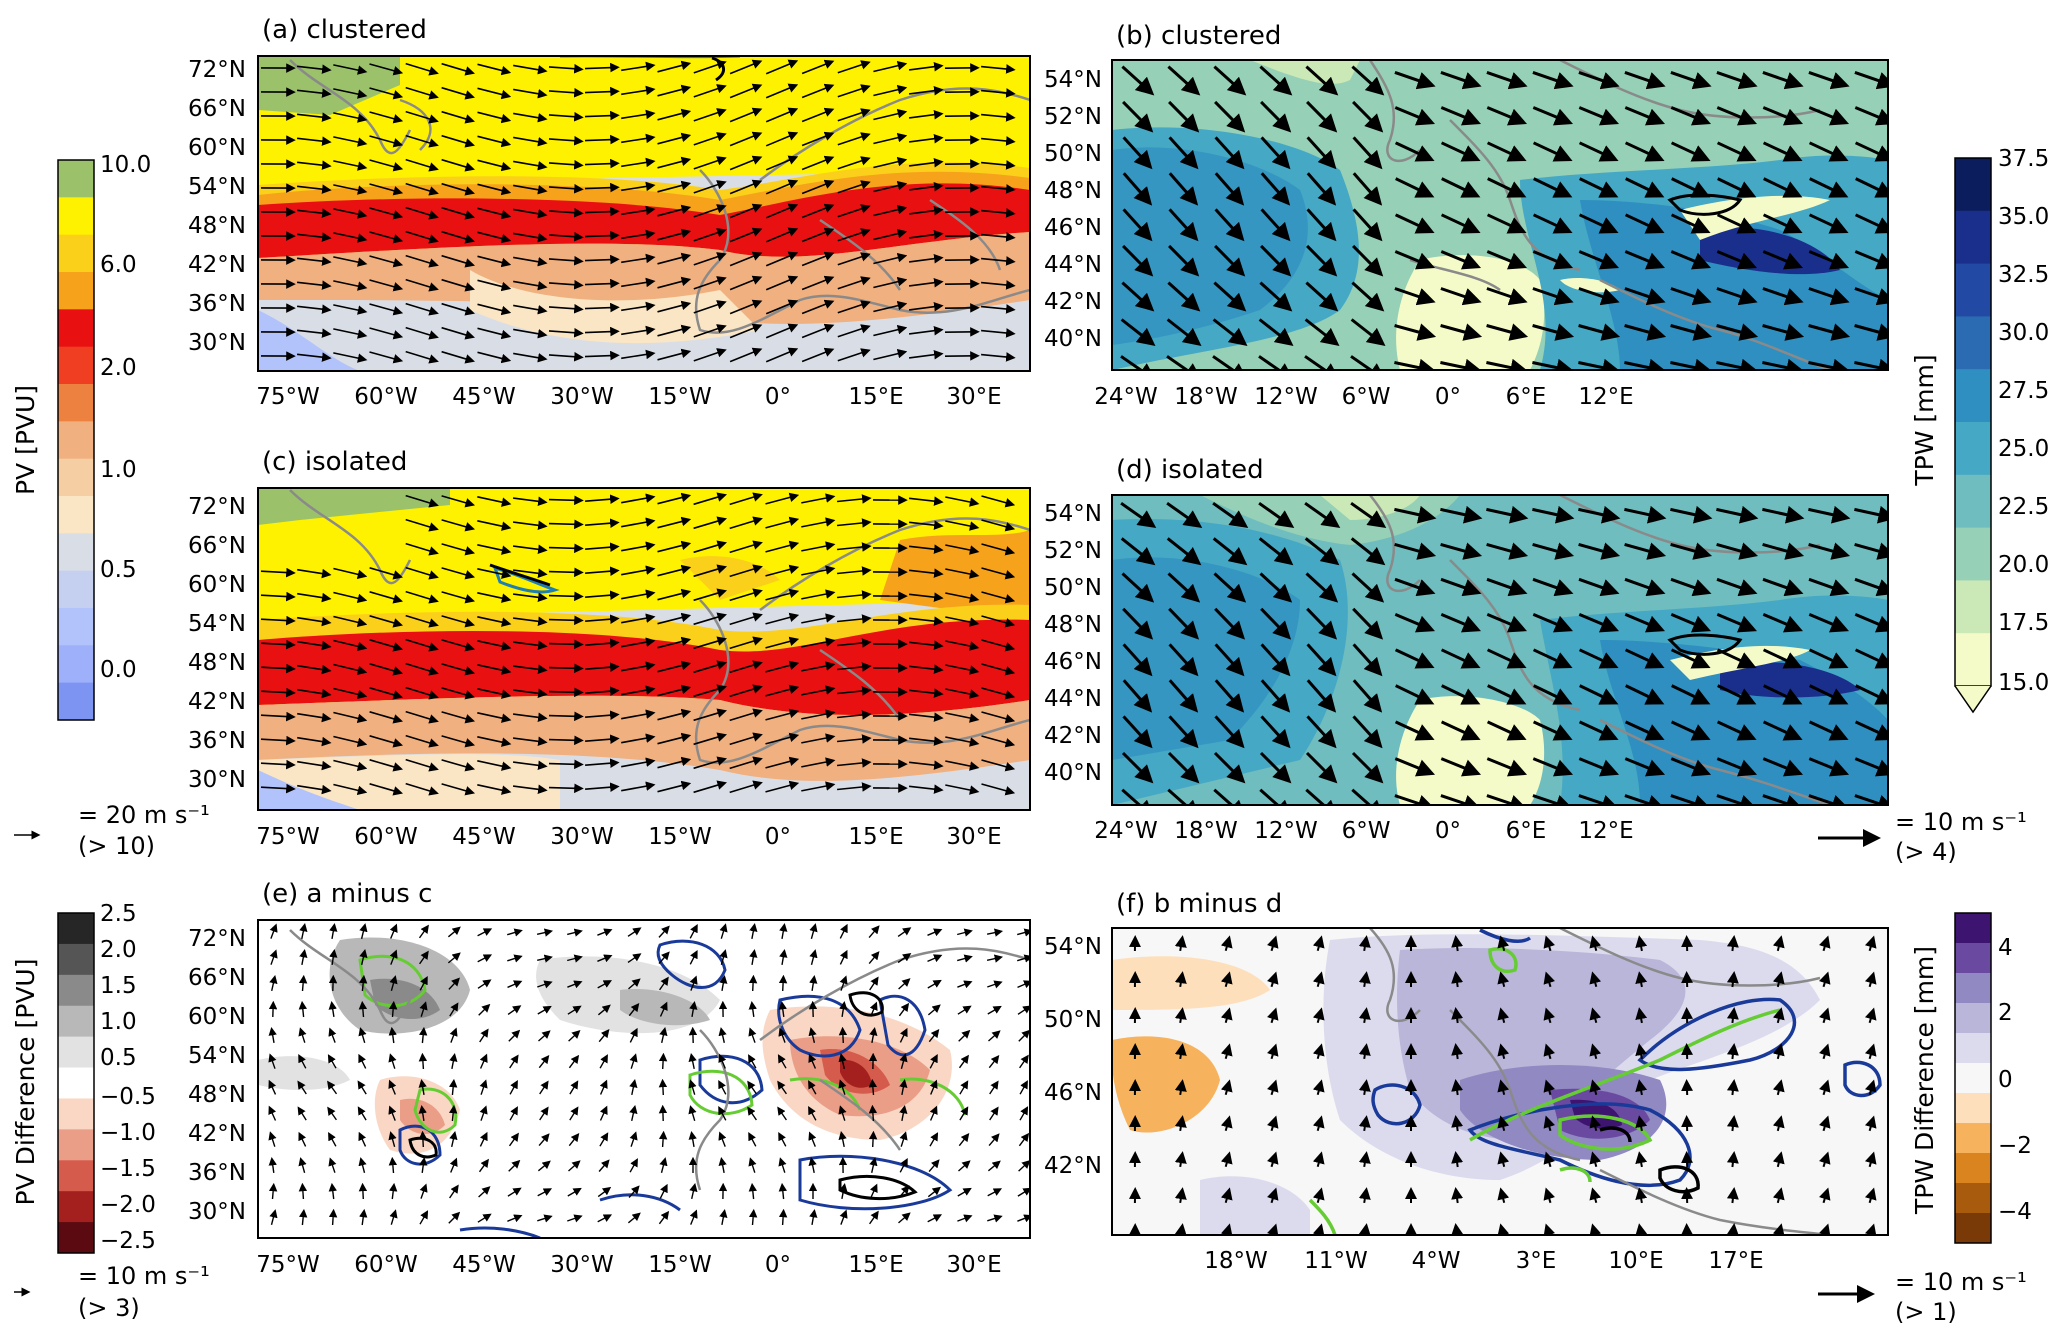  Describe the element at coordinates (1073, 699) in the screenshot. I see `lat-tick: 44°N` at that location.